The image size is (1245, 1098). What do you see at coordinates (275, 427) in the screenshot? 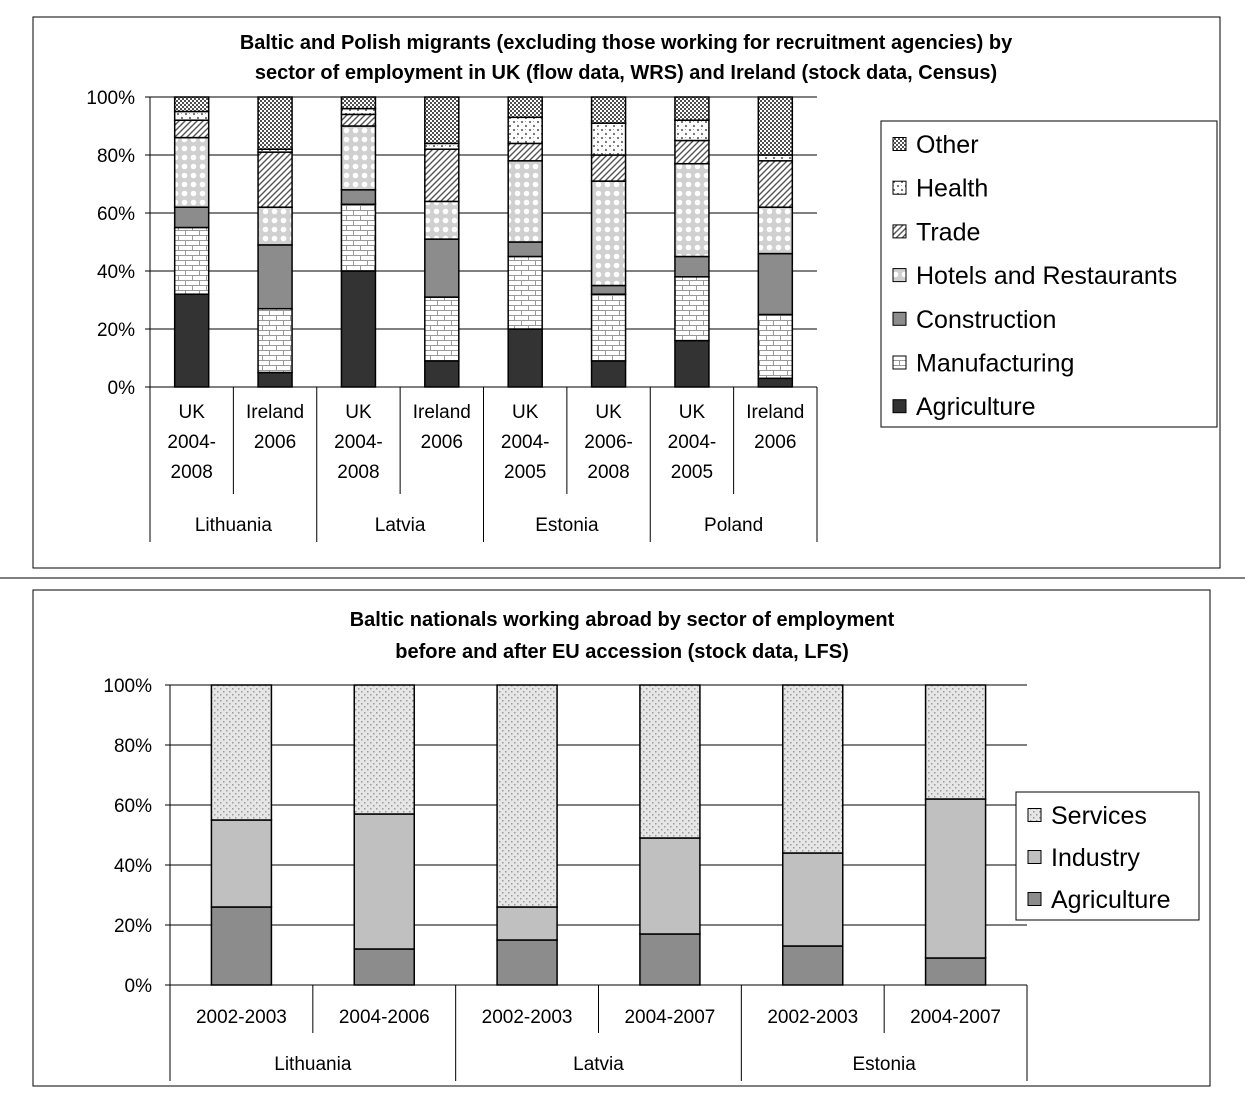
I see `x-category-label: Ireland 2006` at bounding box center [275, 427].